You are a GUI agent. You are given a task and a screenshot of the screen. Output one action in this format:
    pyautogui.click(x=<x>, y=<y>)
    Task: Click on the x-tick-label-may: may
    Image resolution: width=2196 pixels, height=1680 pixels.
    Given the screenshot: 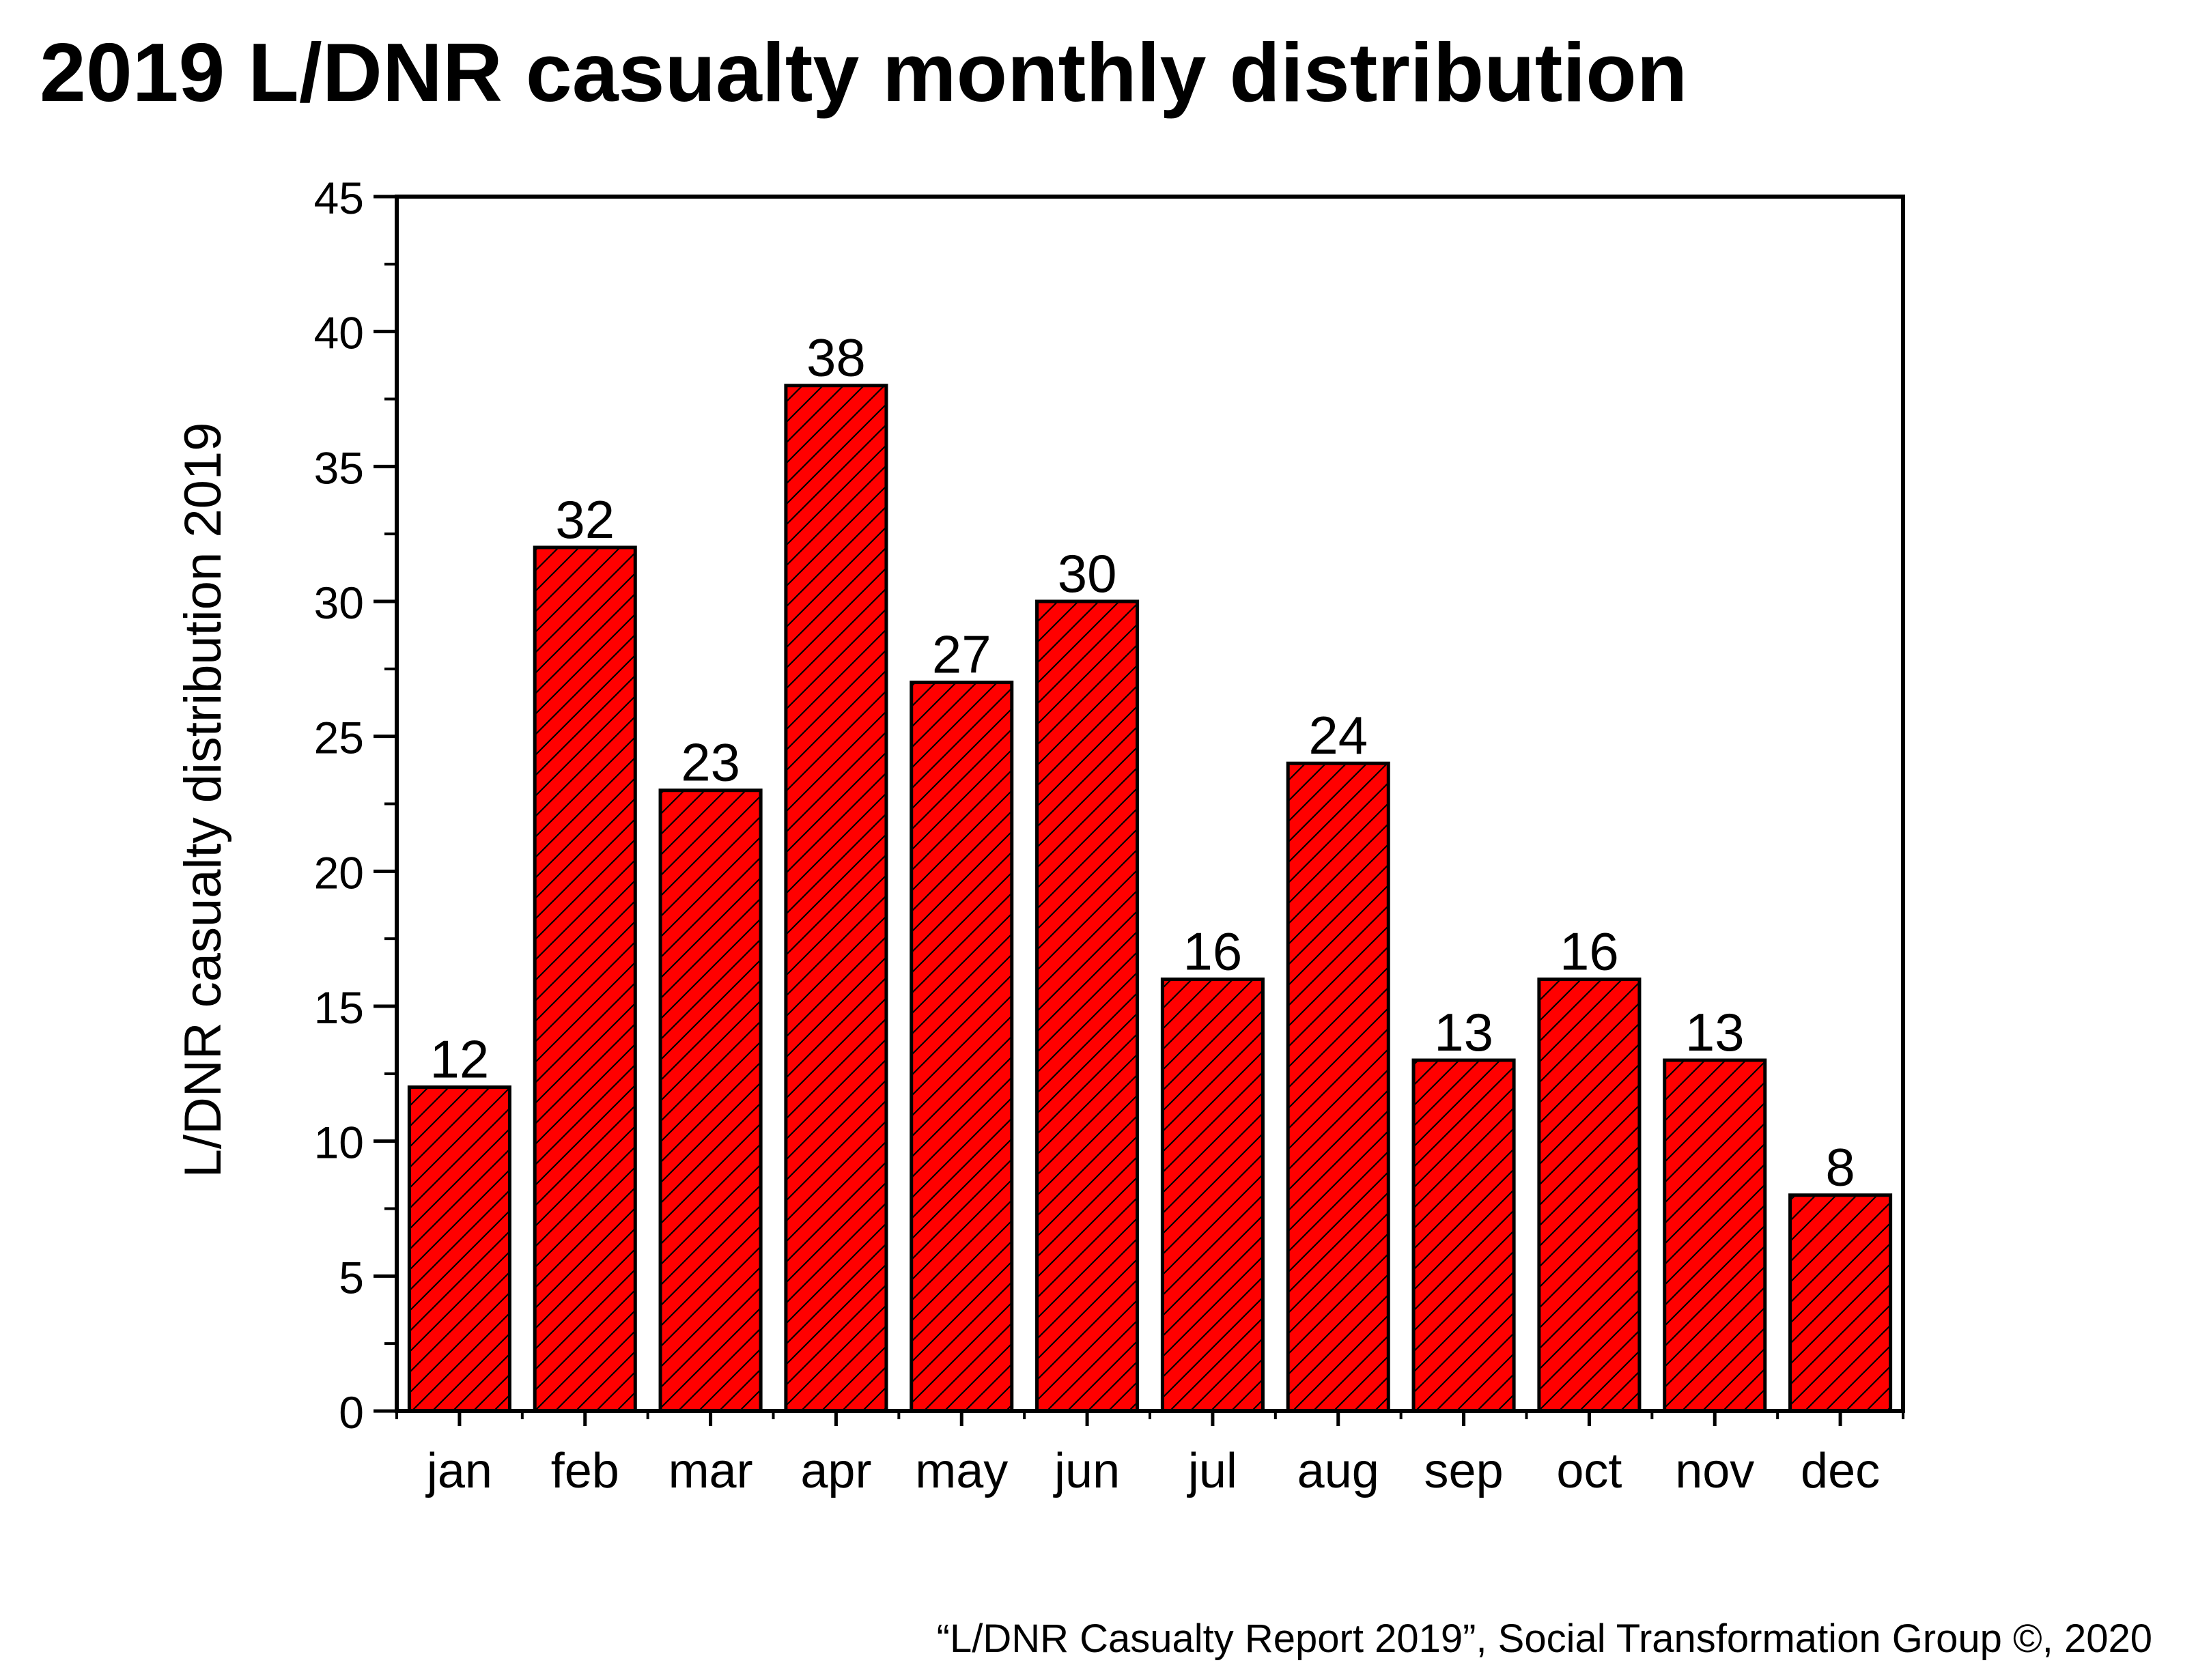 What is the action you would take?
    pyautogui.click(x=961, y=1471)
    